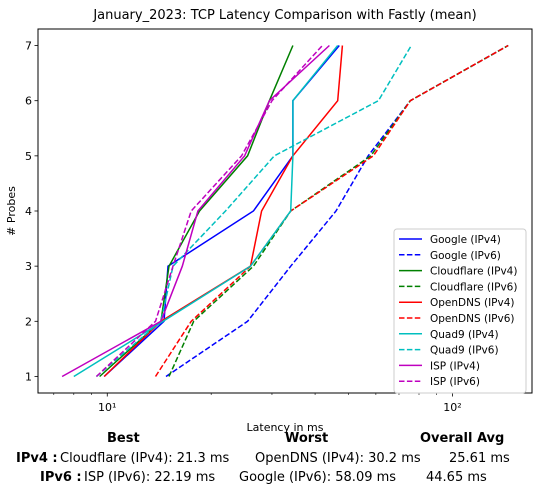 Image resolution: width=541 pixels, height=496 pixels. What do you see at coordinates (28, 211) in the screenshot?
I see `y-tick-label: 4` at bounding box center [28, 211].